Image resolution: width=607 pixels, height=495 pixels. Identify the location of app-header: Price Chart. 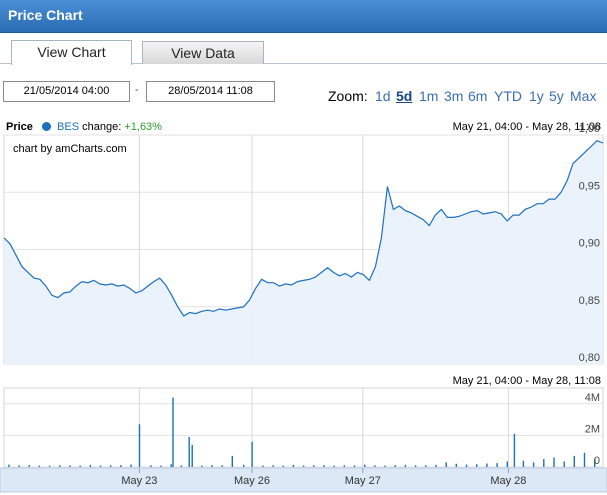
(303, 16).